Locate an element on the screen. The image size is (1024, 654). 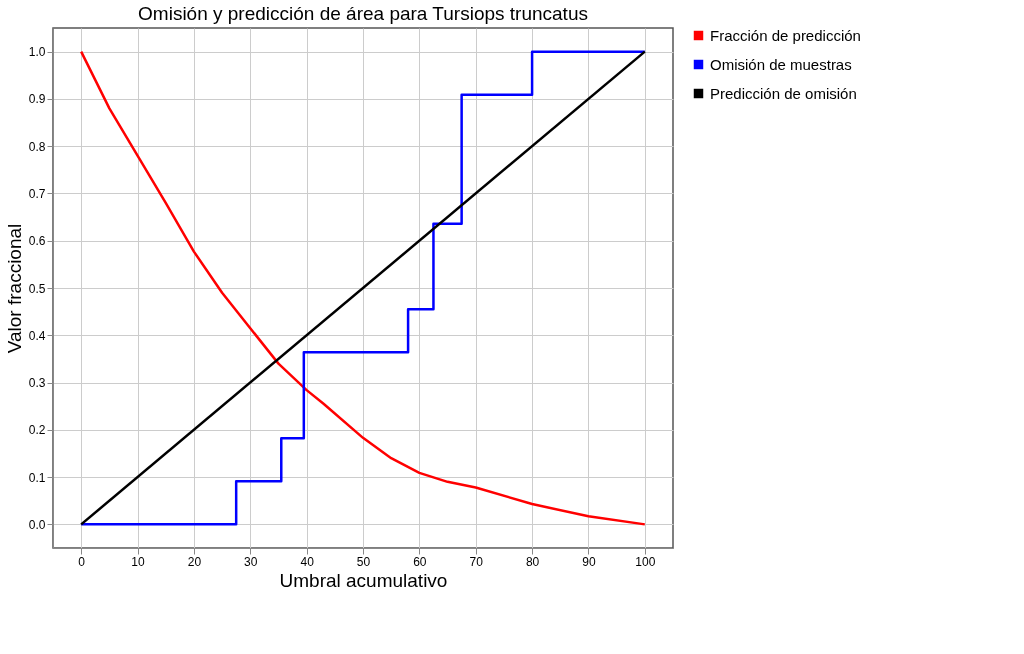
y-tick-label: 0.1 is located at coordinates (37, 477).